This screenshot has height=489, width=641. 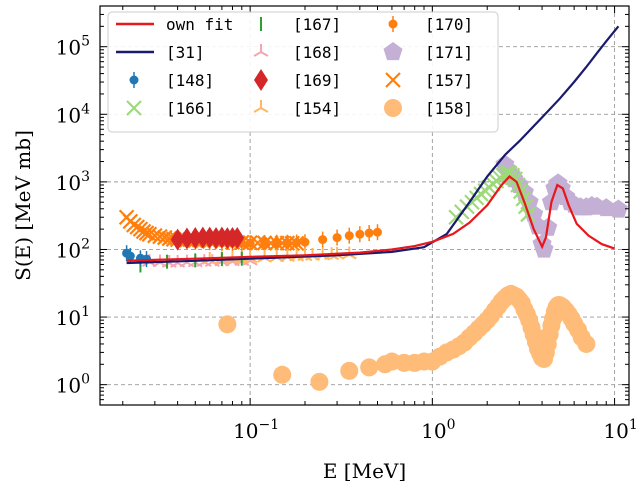 I want to click on legend-label: [154], so click(x=317, y=108).